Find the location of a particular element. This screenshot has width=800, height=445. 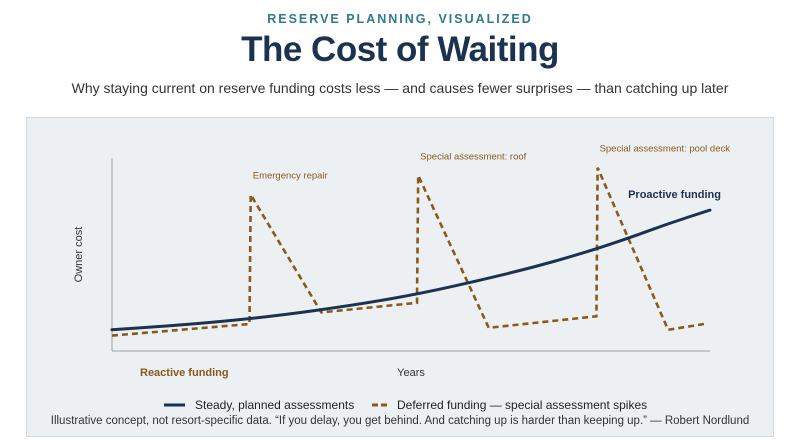

annotation-1: Emergency repair is located at coordinates (290, 176).